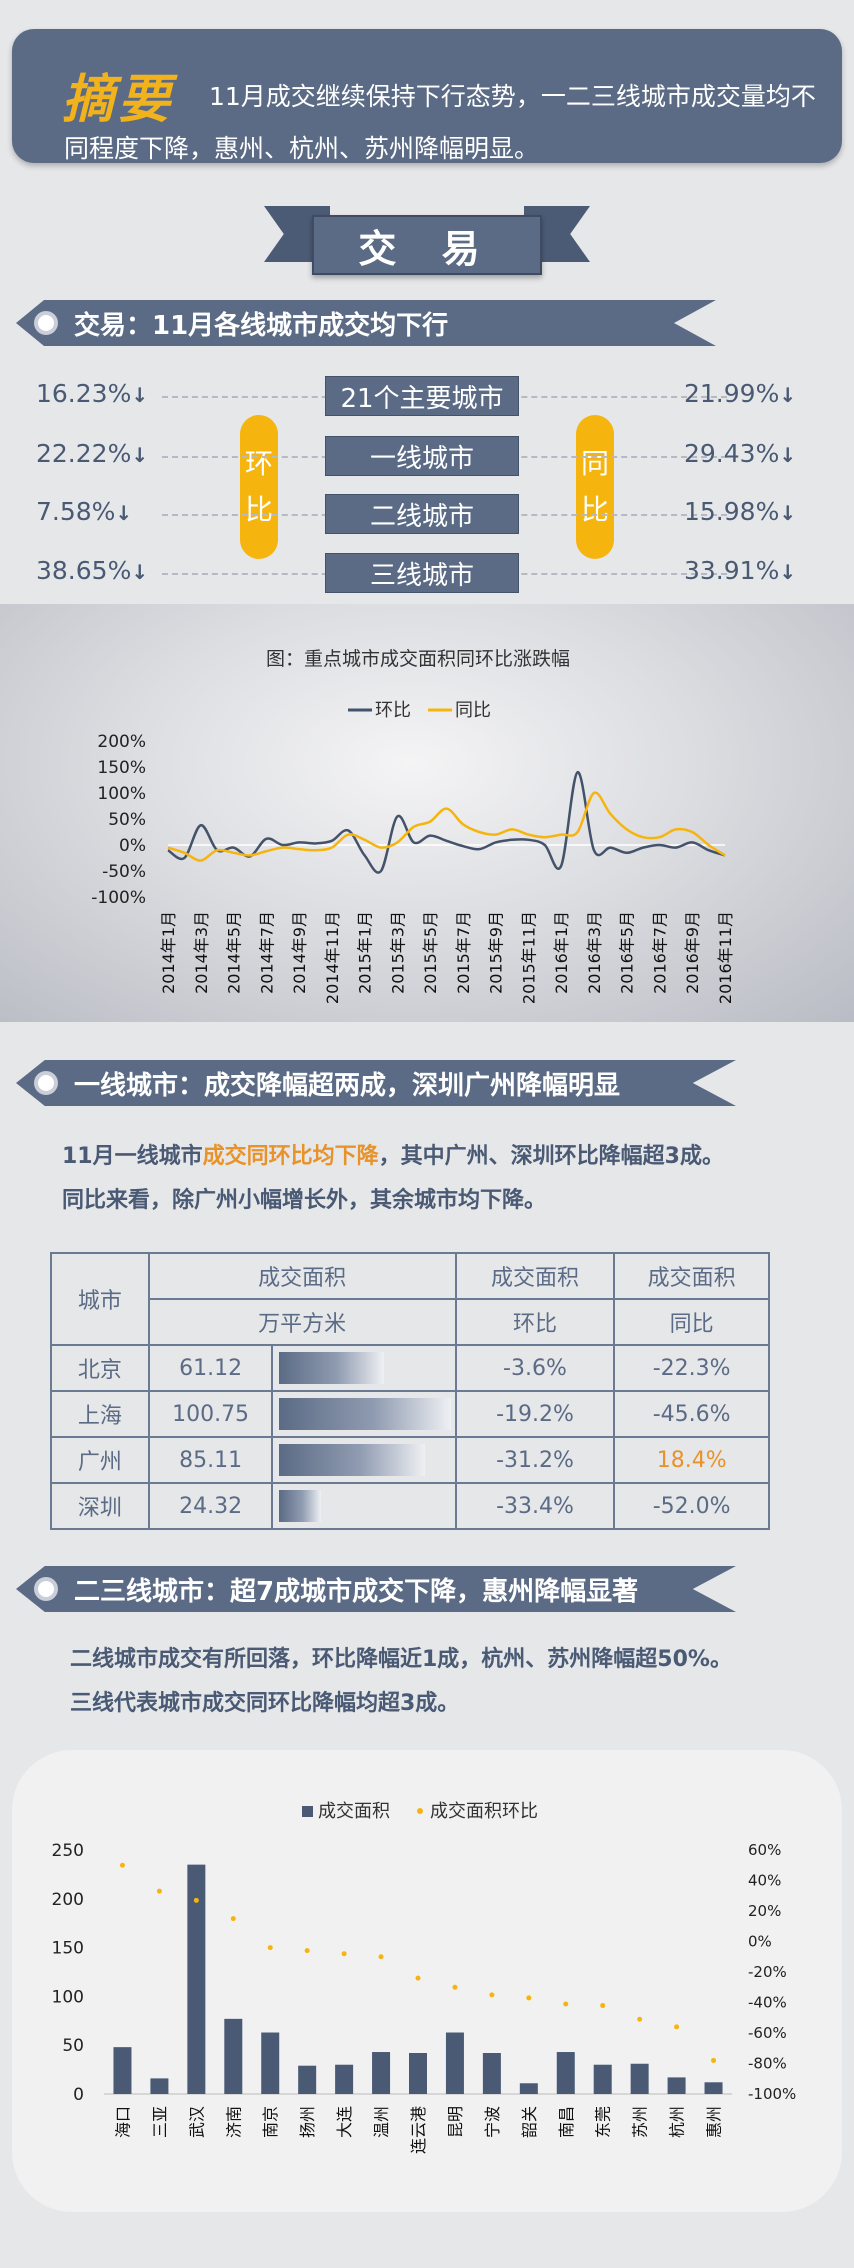 This screenshot has height=2268, width=854. I want to click on para-part2: ，其中广州、深圳环比降幅超3成。, so click(551, 1156).